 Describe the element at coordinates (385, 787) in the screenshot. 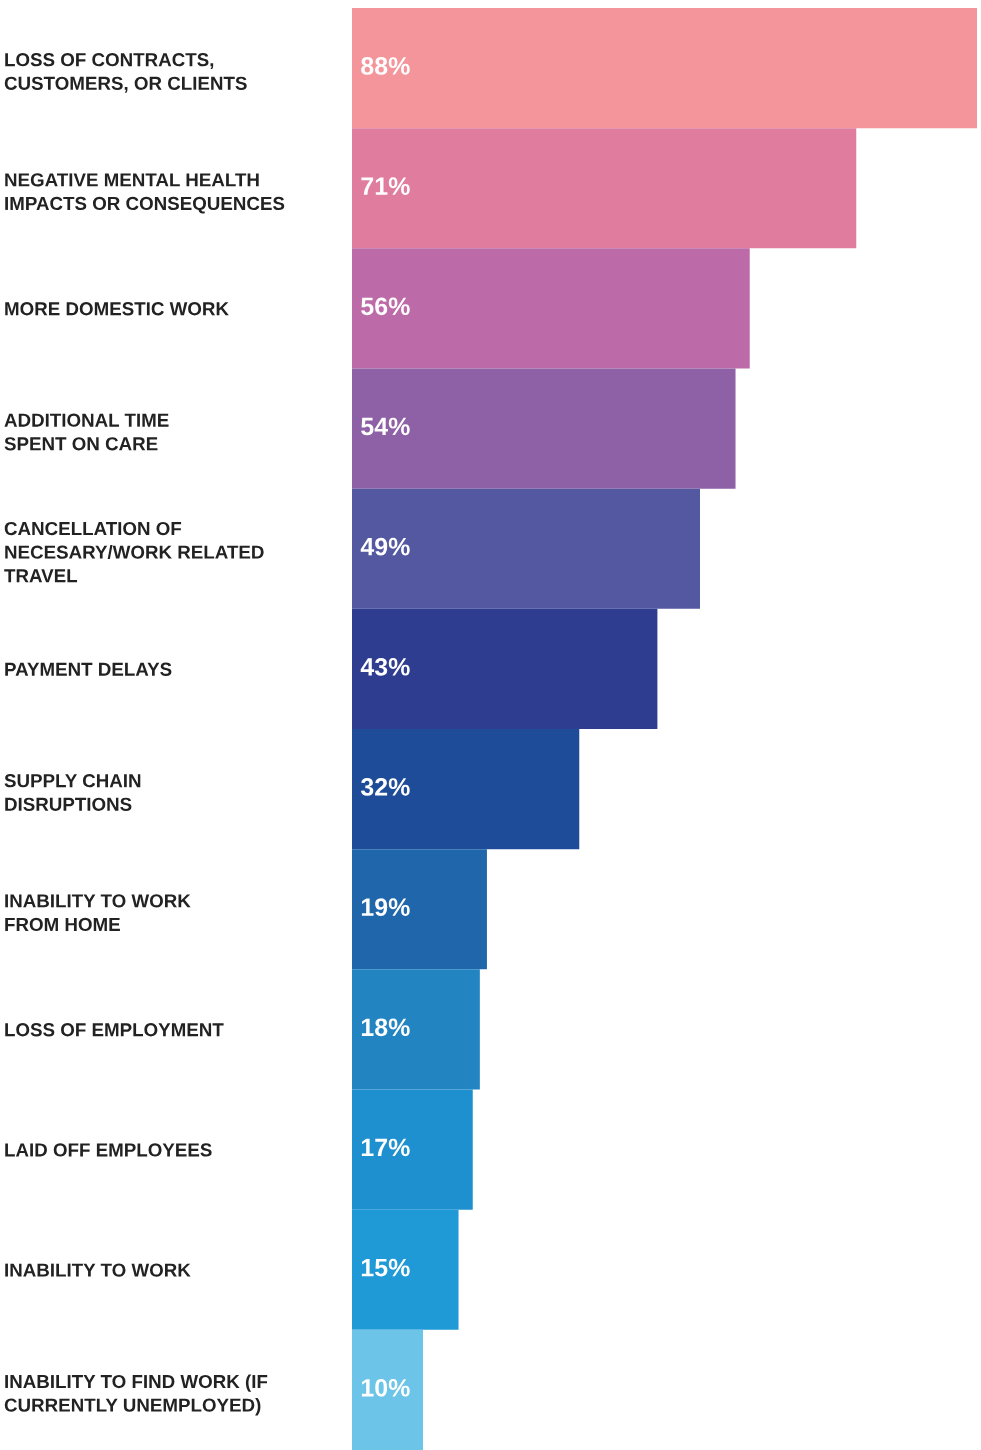

I see `data-label: 32%` at that location.